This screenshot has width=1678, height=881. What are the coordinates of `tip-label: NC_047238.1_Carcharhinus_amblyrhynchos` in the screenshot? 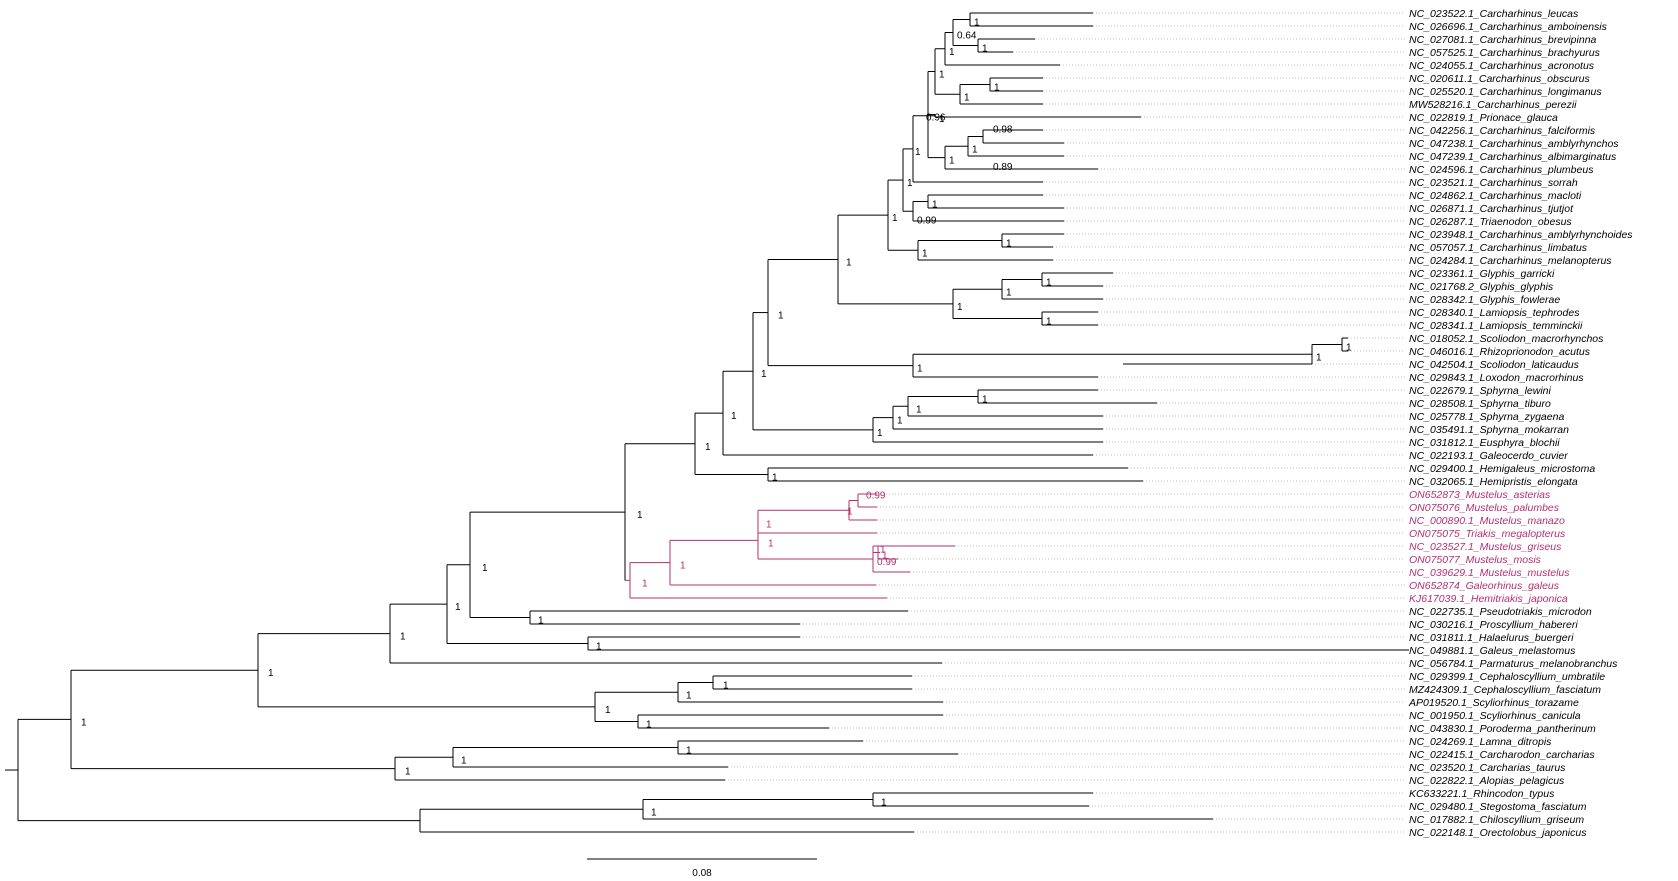 It's located at (1514, 144).